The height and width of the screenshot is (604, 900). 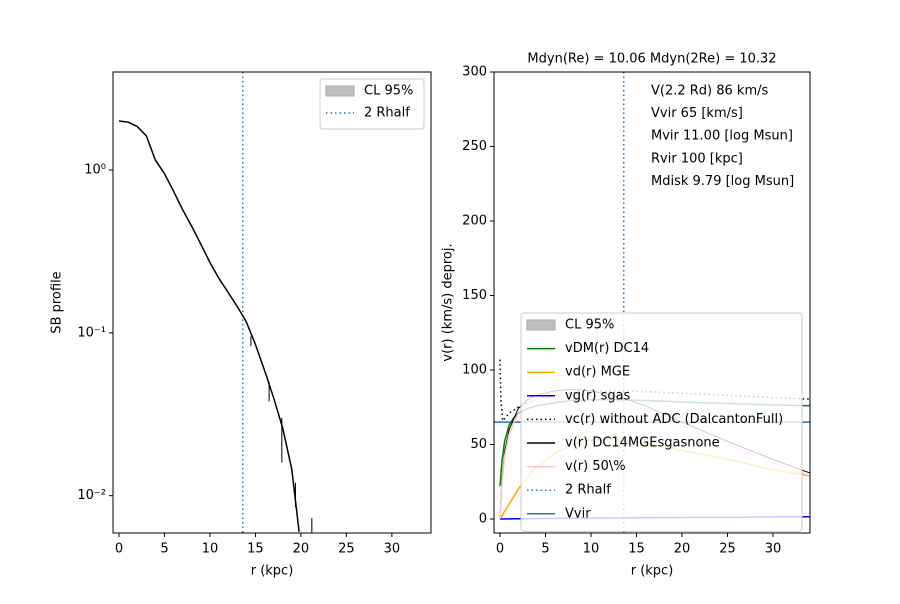 What do you see at coordinates (722, 136) in the screenshot?
I see `annotation: Mvir 11.00 [log Msun]` at bounding box center [722, 136].